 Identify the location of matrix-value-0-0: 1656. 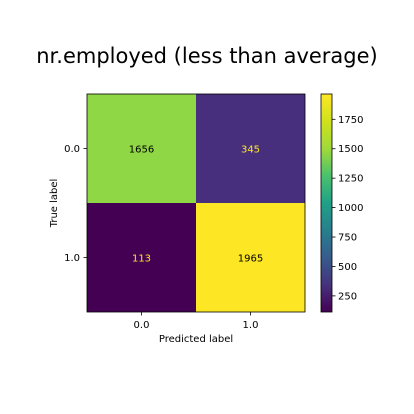
(141, 150).